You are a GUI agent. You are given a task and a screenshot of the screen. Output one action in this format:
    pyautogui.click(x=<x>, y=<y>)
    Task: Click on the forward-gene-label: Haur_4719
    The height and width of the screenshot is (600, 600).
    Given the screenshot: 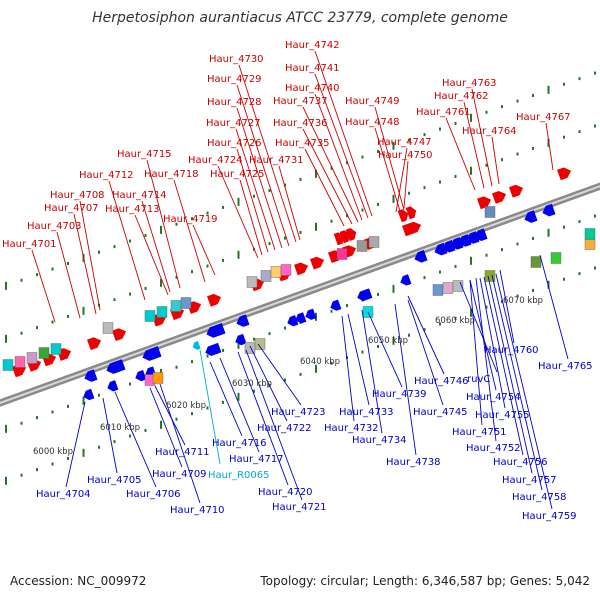 What is the action you would take?
    pyautogui.click(x=190, y=219)
    